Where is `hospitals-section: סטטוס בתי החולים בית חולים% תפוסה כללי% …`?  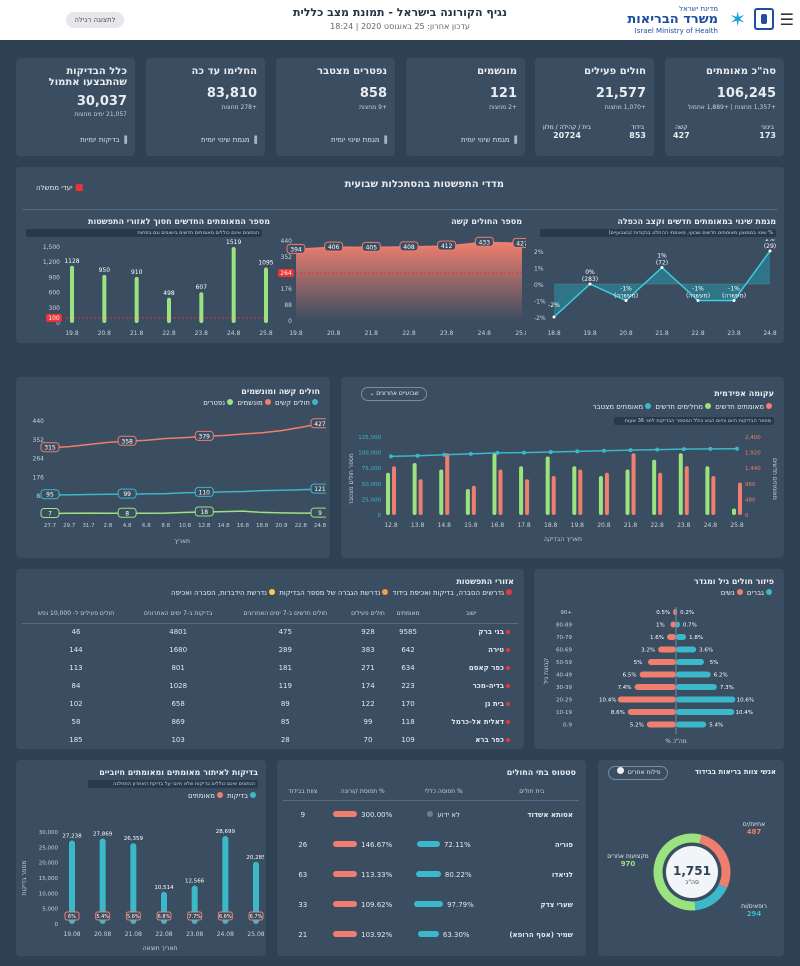 hospitals-section: סטטוס בתי החולים בית חולים% תפוסה כללי% … is located at coordinates (431, 858).